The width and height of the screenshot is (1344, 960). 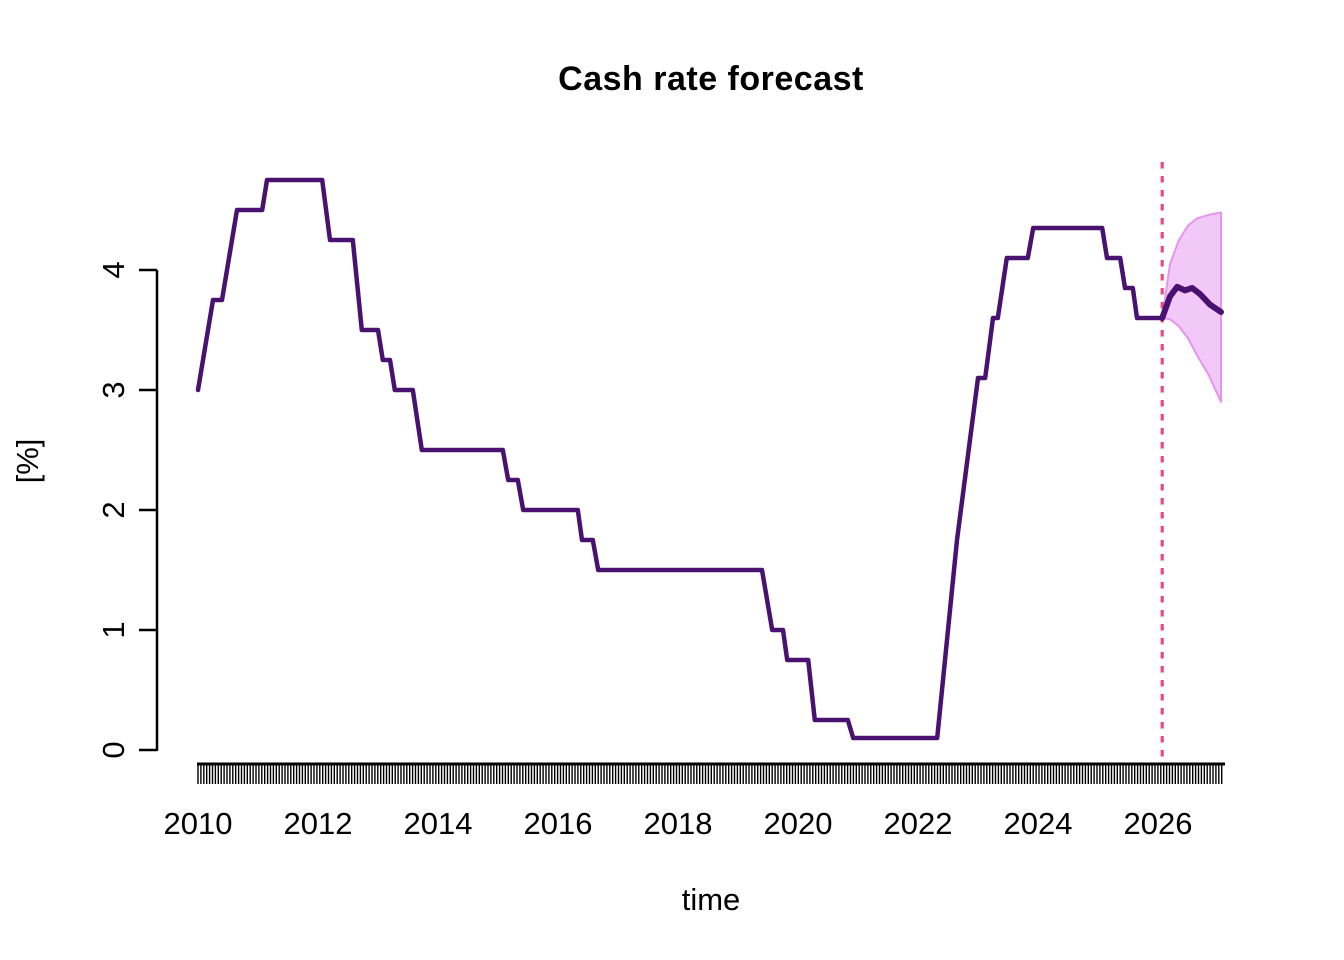 I want to click on y-axis-label: [%], so click(x=27, y=461).